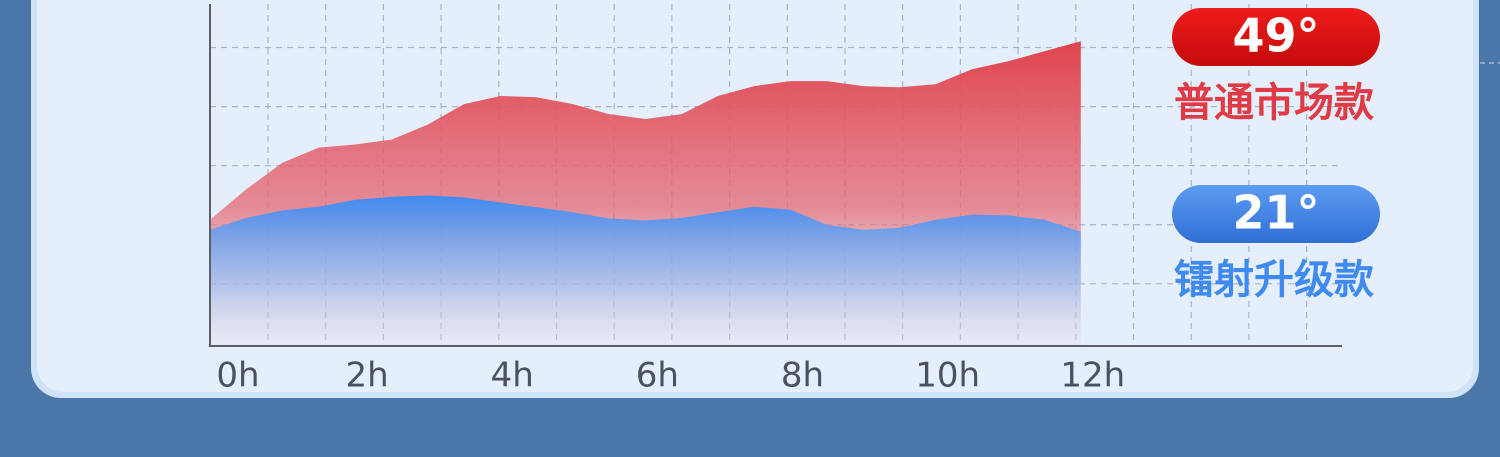  What do you see at coordinates (657, 376) in the screenshot?
I see `x-tick-label: 6h` at bounding box center [657, 376].